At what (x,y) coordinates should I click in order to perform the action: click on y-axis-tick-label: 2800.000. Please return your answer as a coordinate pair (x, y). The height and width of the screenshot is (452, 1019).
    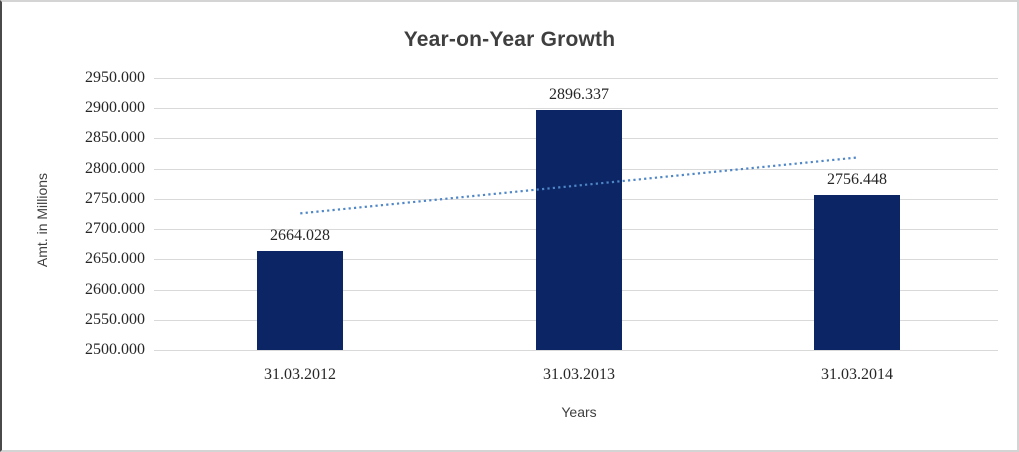
    Looking at the image, I should click on (115, 168).